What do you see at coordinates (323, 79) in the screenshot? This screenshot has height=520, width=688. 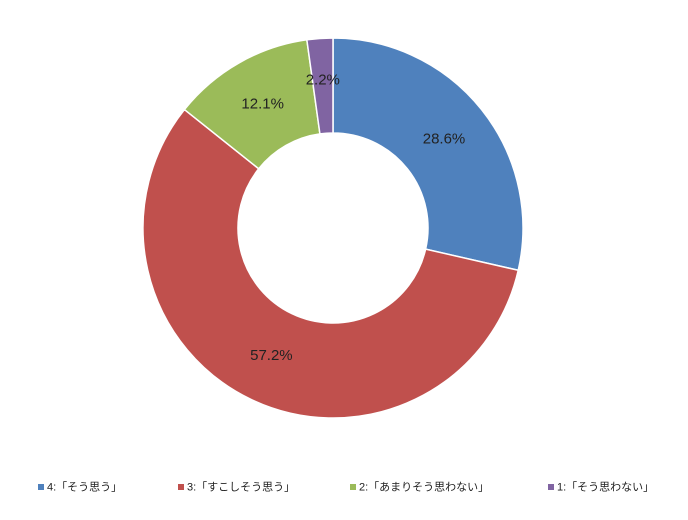 I see `data-label: 2.2%` at bounding box center [323, 79].